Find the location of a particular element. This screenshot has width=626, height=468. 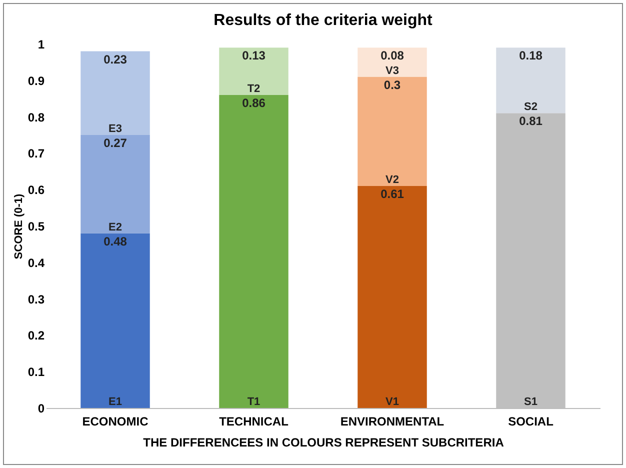

x-tick-label: ECONOMIC is located at coordinates (115, 421).